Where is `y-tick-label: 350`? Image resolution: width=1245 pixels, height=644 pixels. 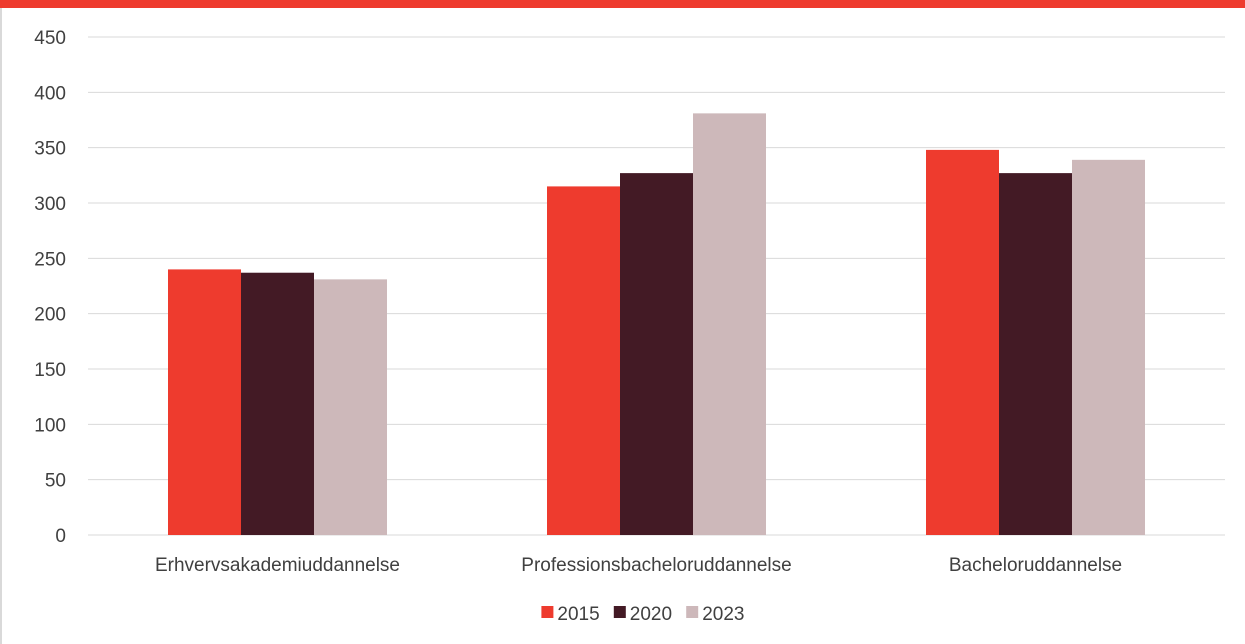
y-tick-label: 350 is located at coordinates (50, 149).